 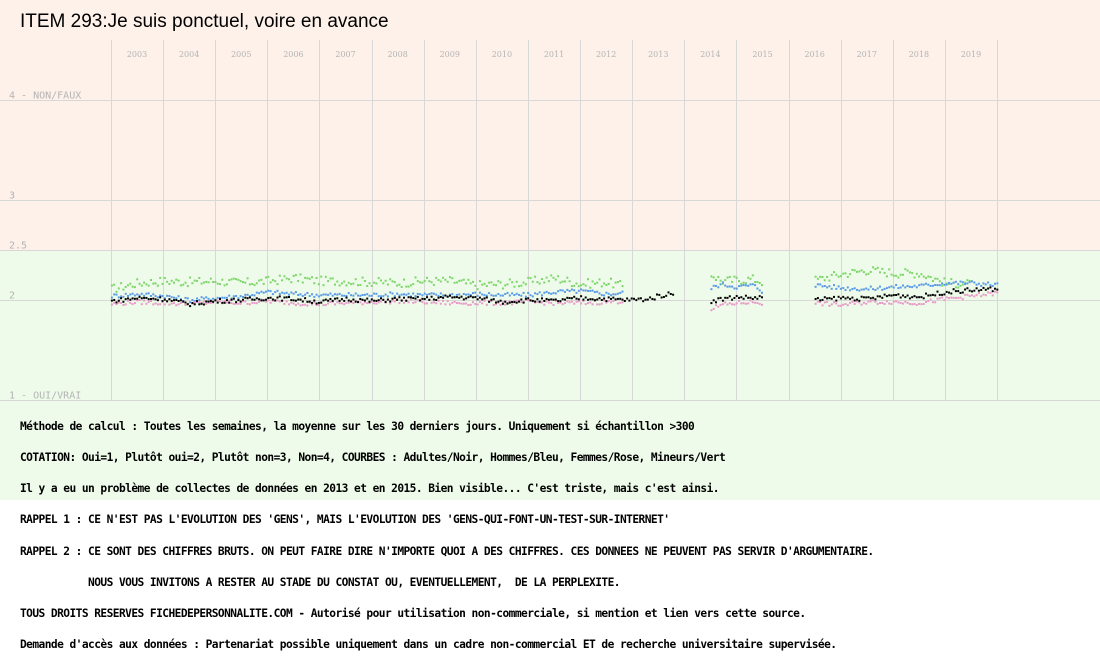 What do you see at coordinates (502, 54) in the screenshot?
I see `x-tick-label: 2010` at bounding box center [502, 54].